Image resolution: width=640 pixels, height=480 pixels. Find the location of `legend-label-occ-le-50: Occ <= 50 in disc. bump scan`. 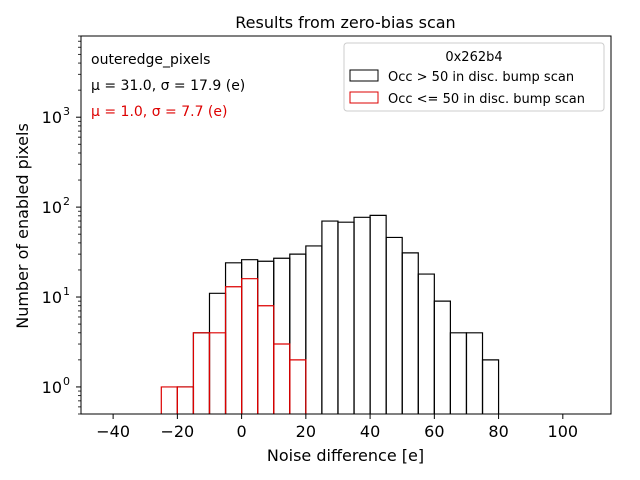

legend-label-occ-le-50: Occ <= 50 in disc. bump scan is located at coordinates (486, 99).